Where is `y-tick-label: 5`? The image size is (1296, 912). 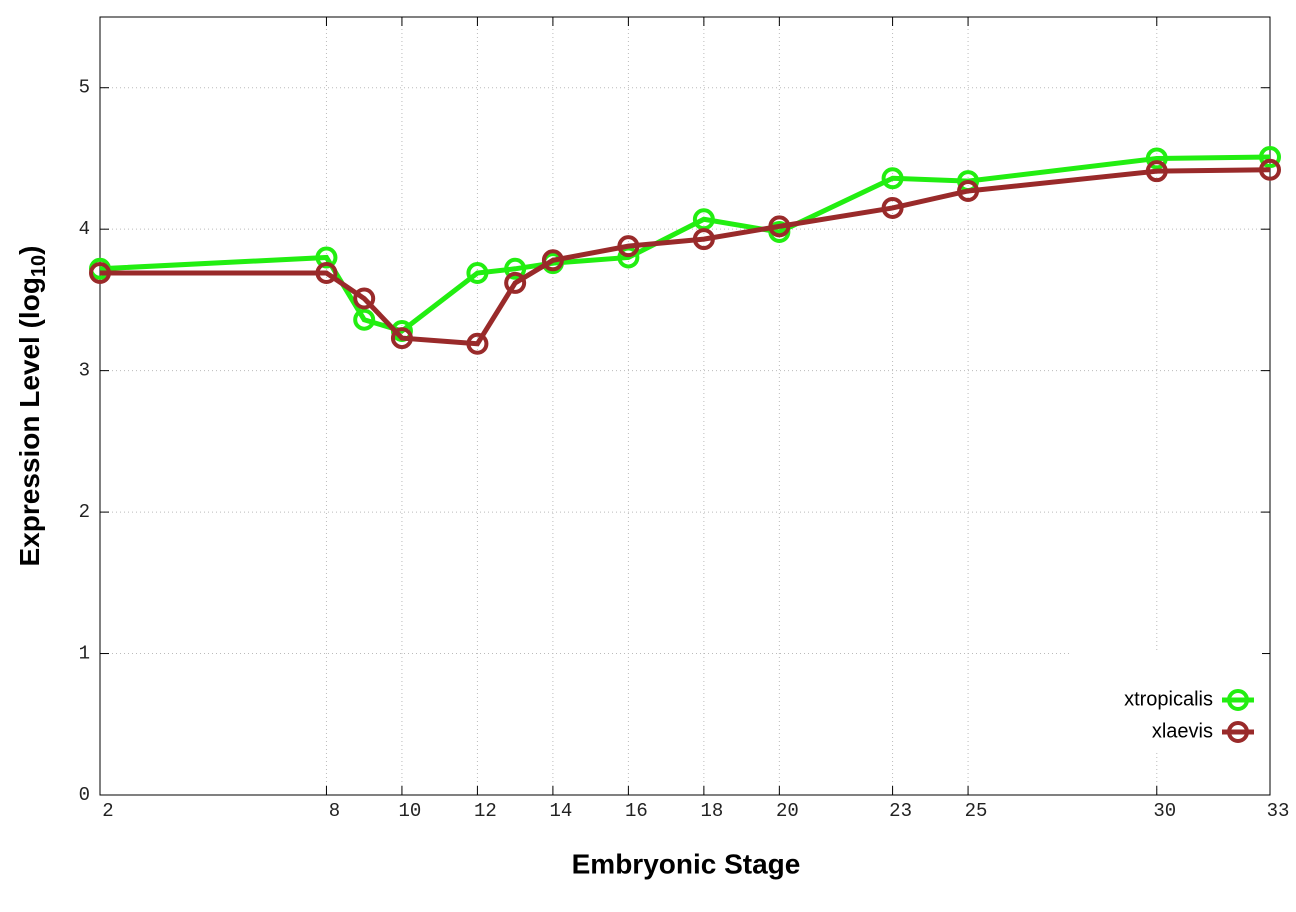
y-tick-label: 5 is located at coordinates (84, 88).